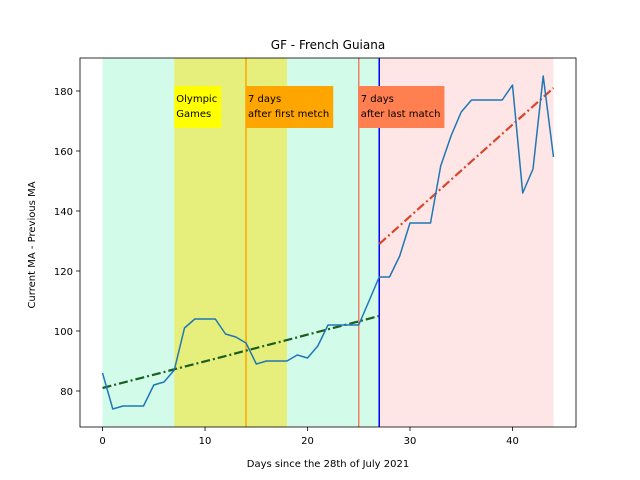 The image size is (640, 480). I want to click on annotation-text-1: 7 days after first metch, so click(288, 107).